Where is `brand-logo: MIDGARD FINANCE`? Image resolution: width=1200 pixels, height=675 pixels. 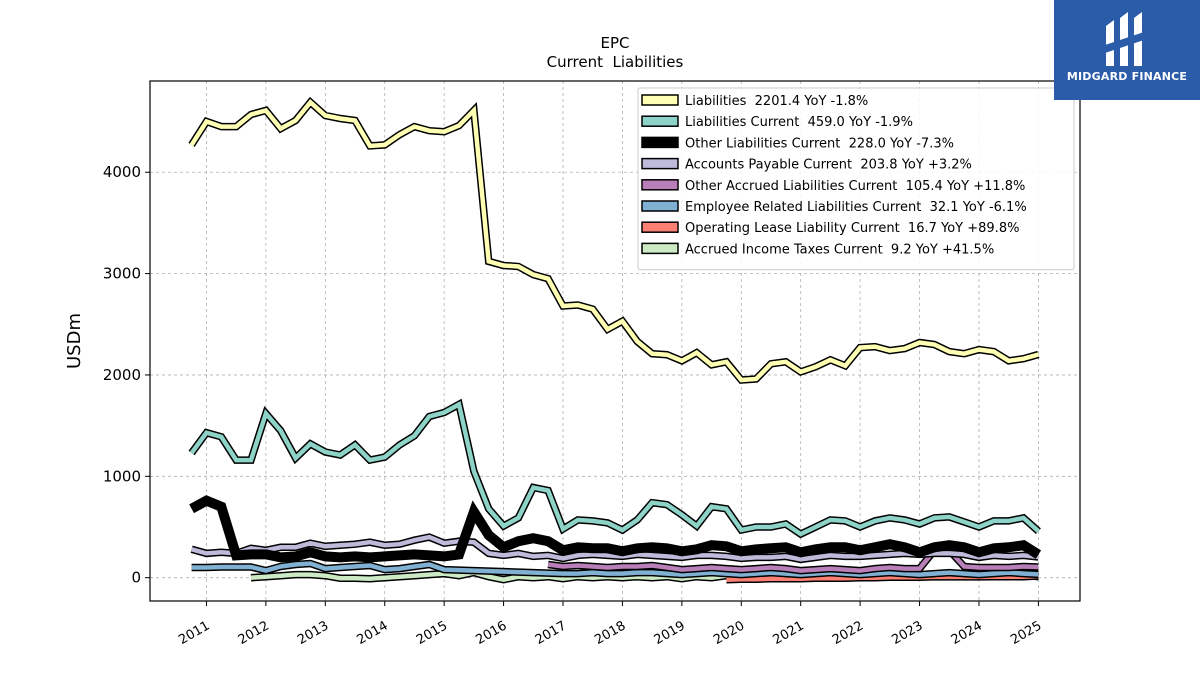
brand-logo: MIDGARD FINANCE is located at coordinates (1127, 50).